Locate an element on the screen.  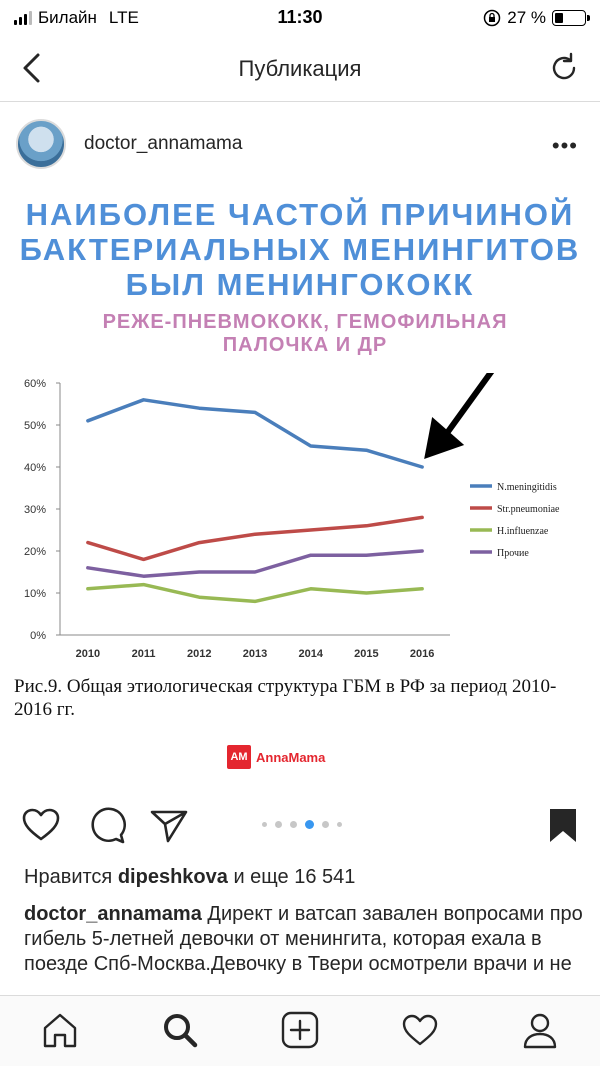
more-dots-icon: ••• is located at coordinates (564, 145).